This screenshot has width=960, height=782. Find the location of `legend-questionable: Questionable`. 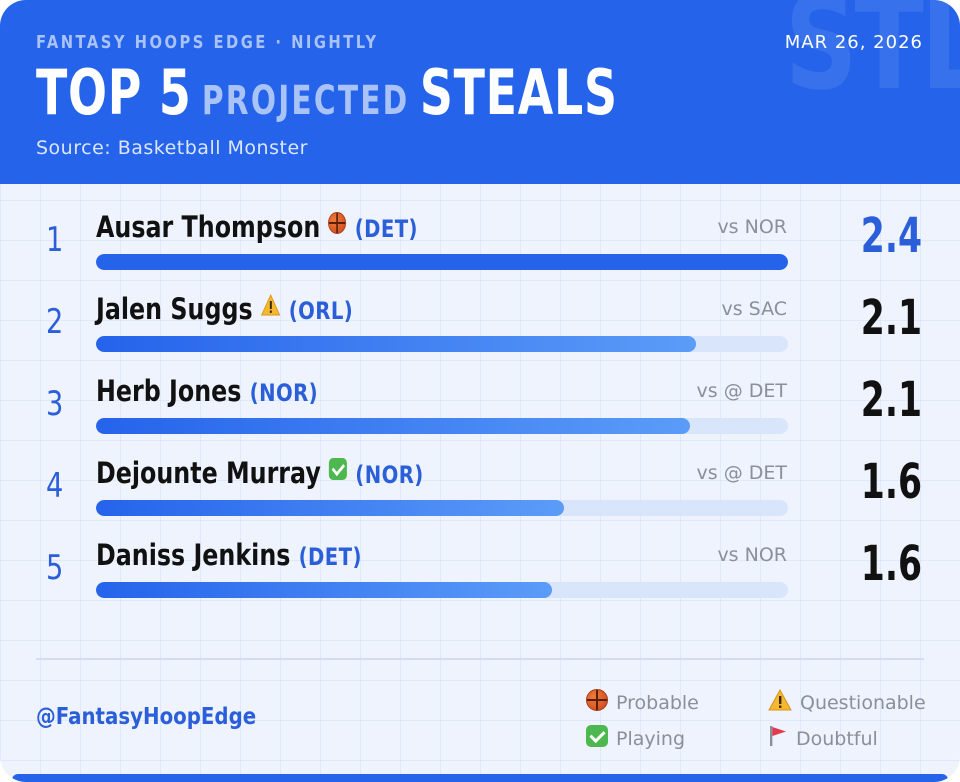

legend-questionable: Questionable is located at coordinates (847, 702).